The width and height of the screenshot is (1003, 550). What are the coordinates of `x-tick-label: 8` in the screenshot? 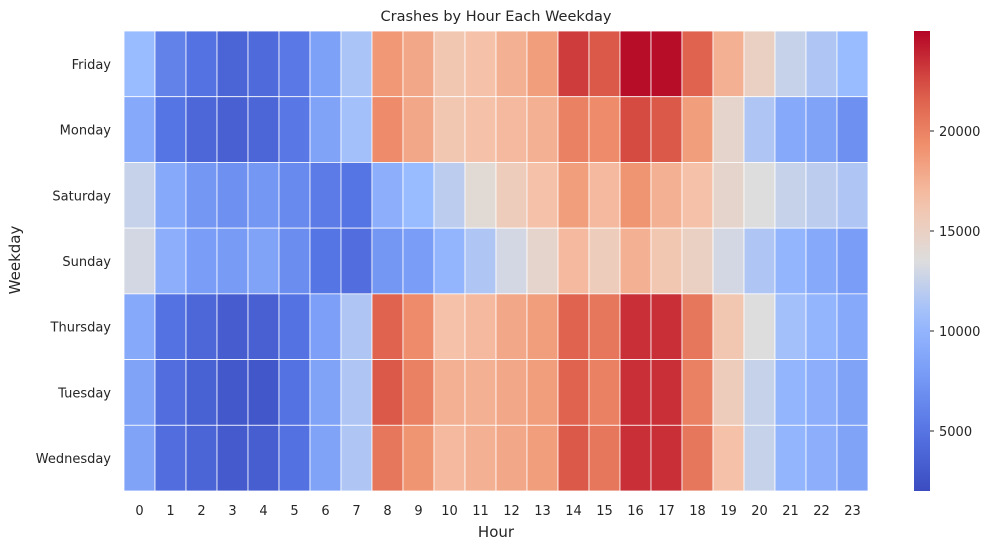 It's located at (387, 511).